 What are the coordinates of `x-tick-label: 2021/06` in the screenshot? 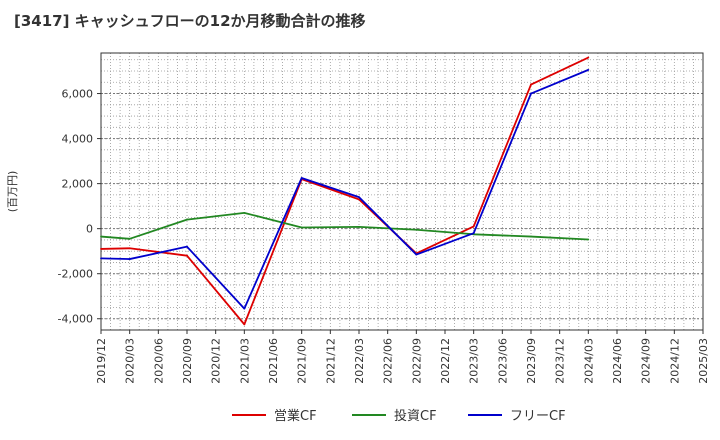 It's located at (273, 361).